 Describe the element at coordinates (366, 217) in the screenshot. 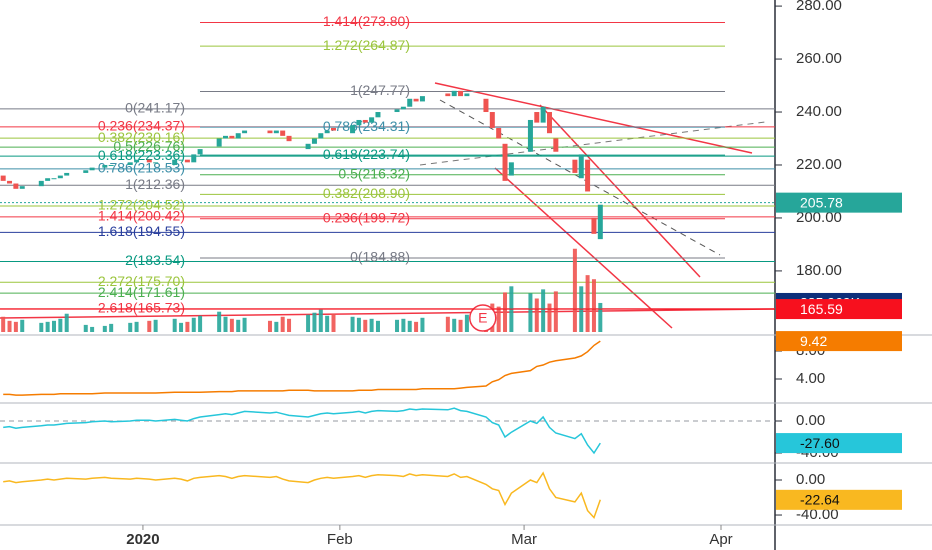

I see `fib-label: 0.236(199.72)` at that location.